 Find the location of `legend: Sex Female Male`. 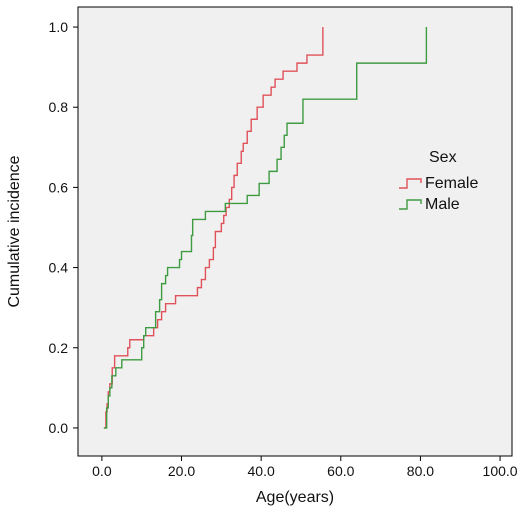

legend: Sex Female Male is located at coordinates (438, 181).